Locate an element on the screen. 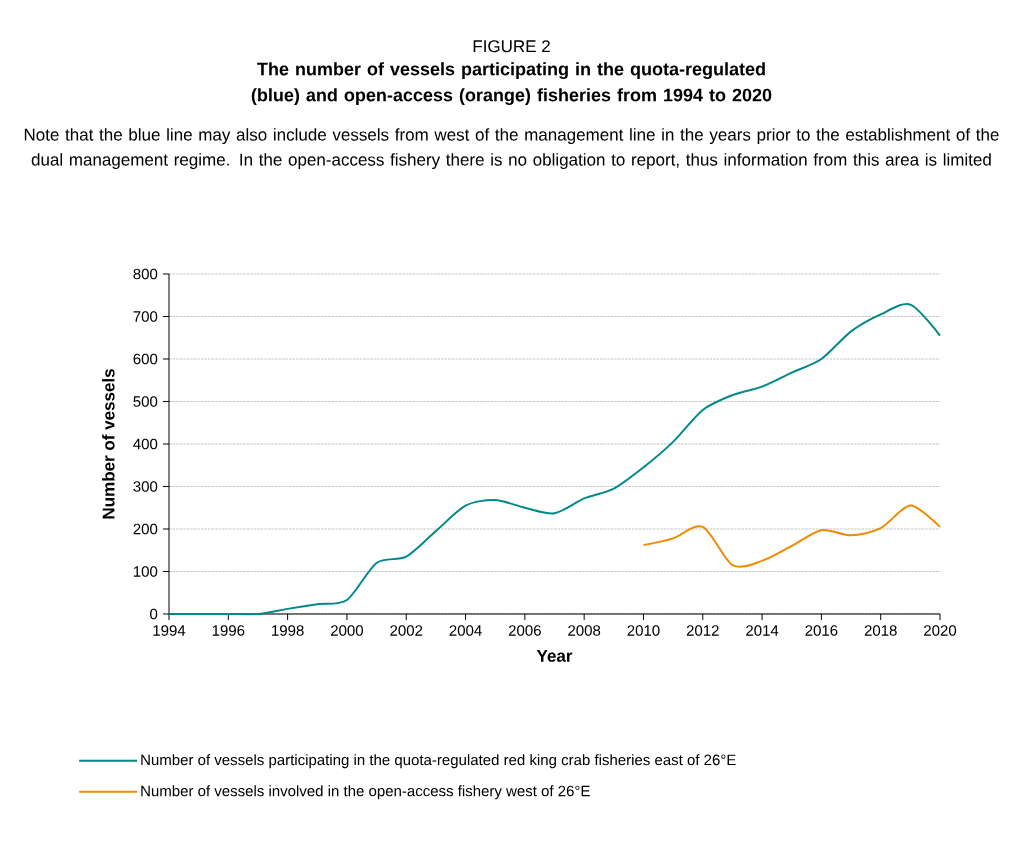 This screenshot has height=861, width=1023. x-tick-label: 2002 is located at coordinates (406, 630).